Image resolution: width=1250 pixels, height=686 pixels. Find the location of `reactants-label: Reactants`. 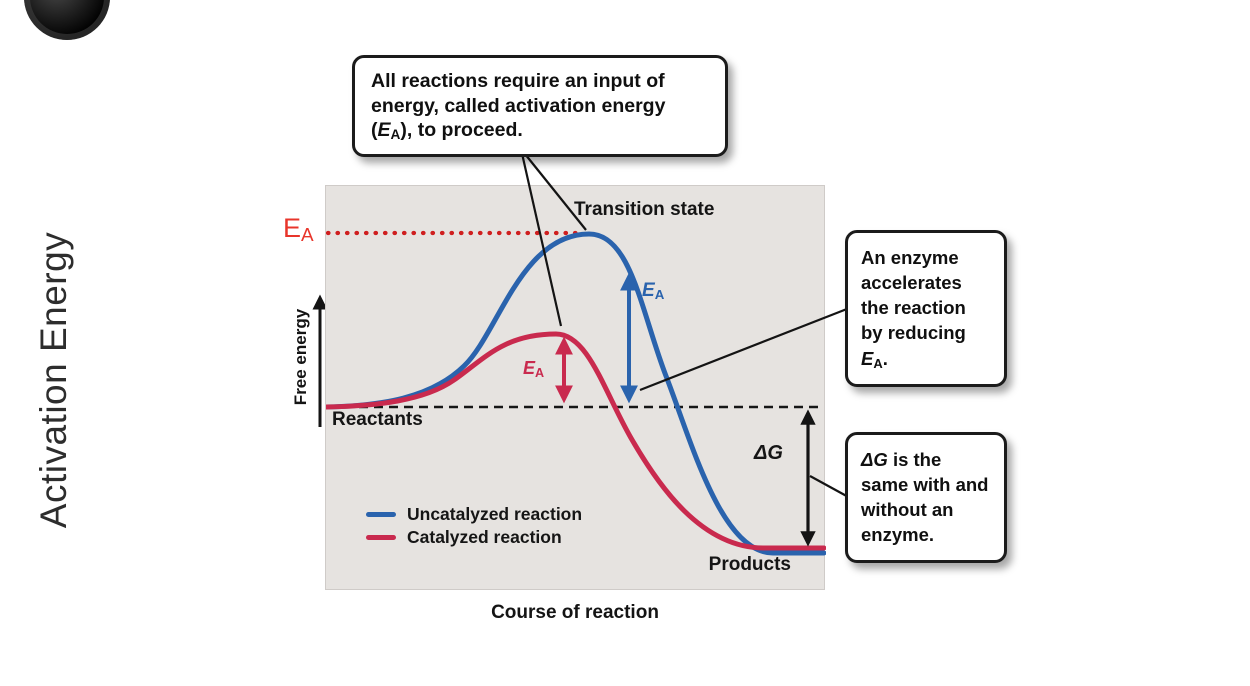

reactants-label: Reactants is located at coordinates (377, 419).